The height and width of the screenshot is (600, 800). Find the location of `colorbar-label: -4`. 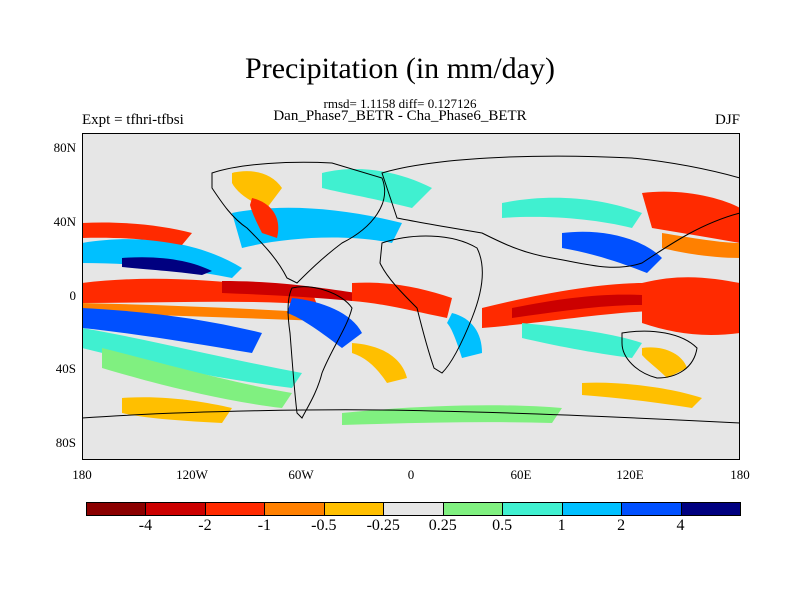

colorbar-label: -4 is located at coordinates (145, 525).